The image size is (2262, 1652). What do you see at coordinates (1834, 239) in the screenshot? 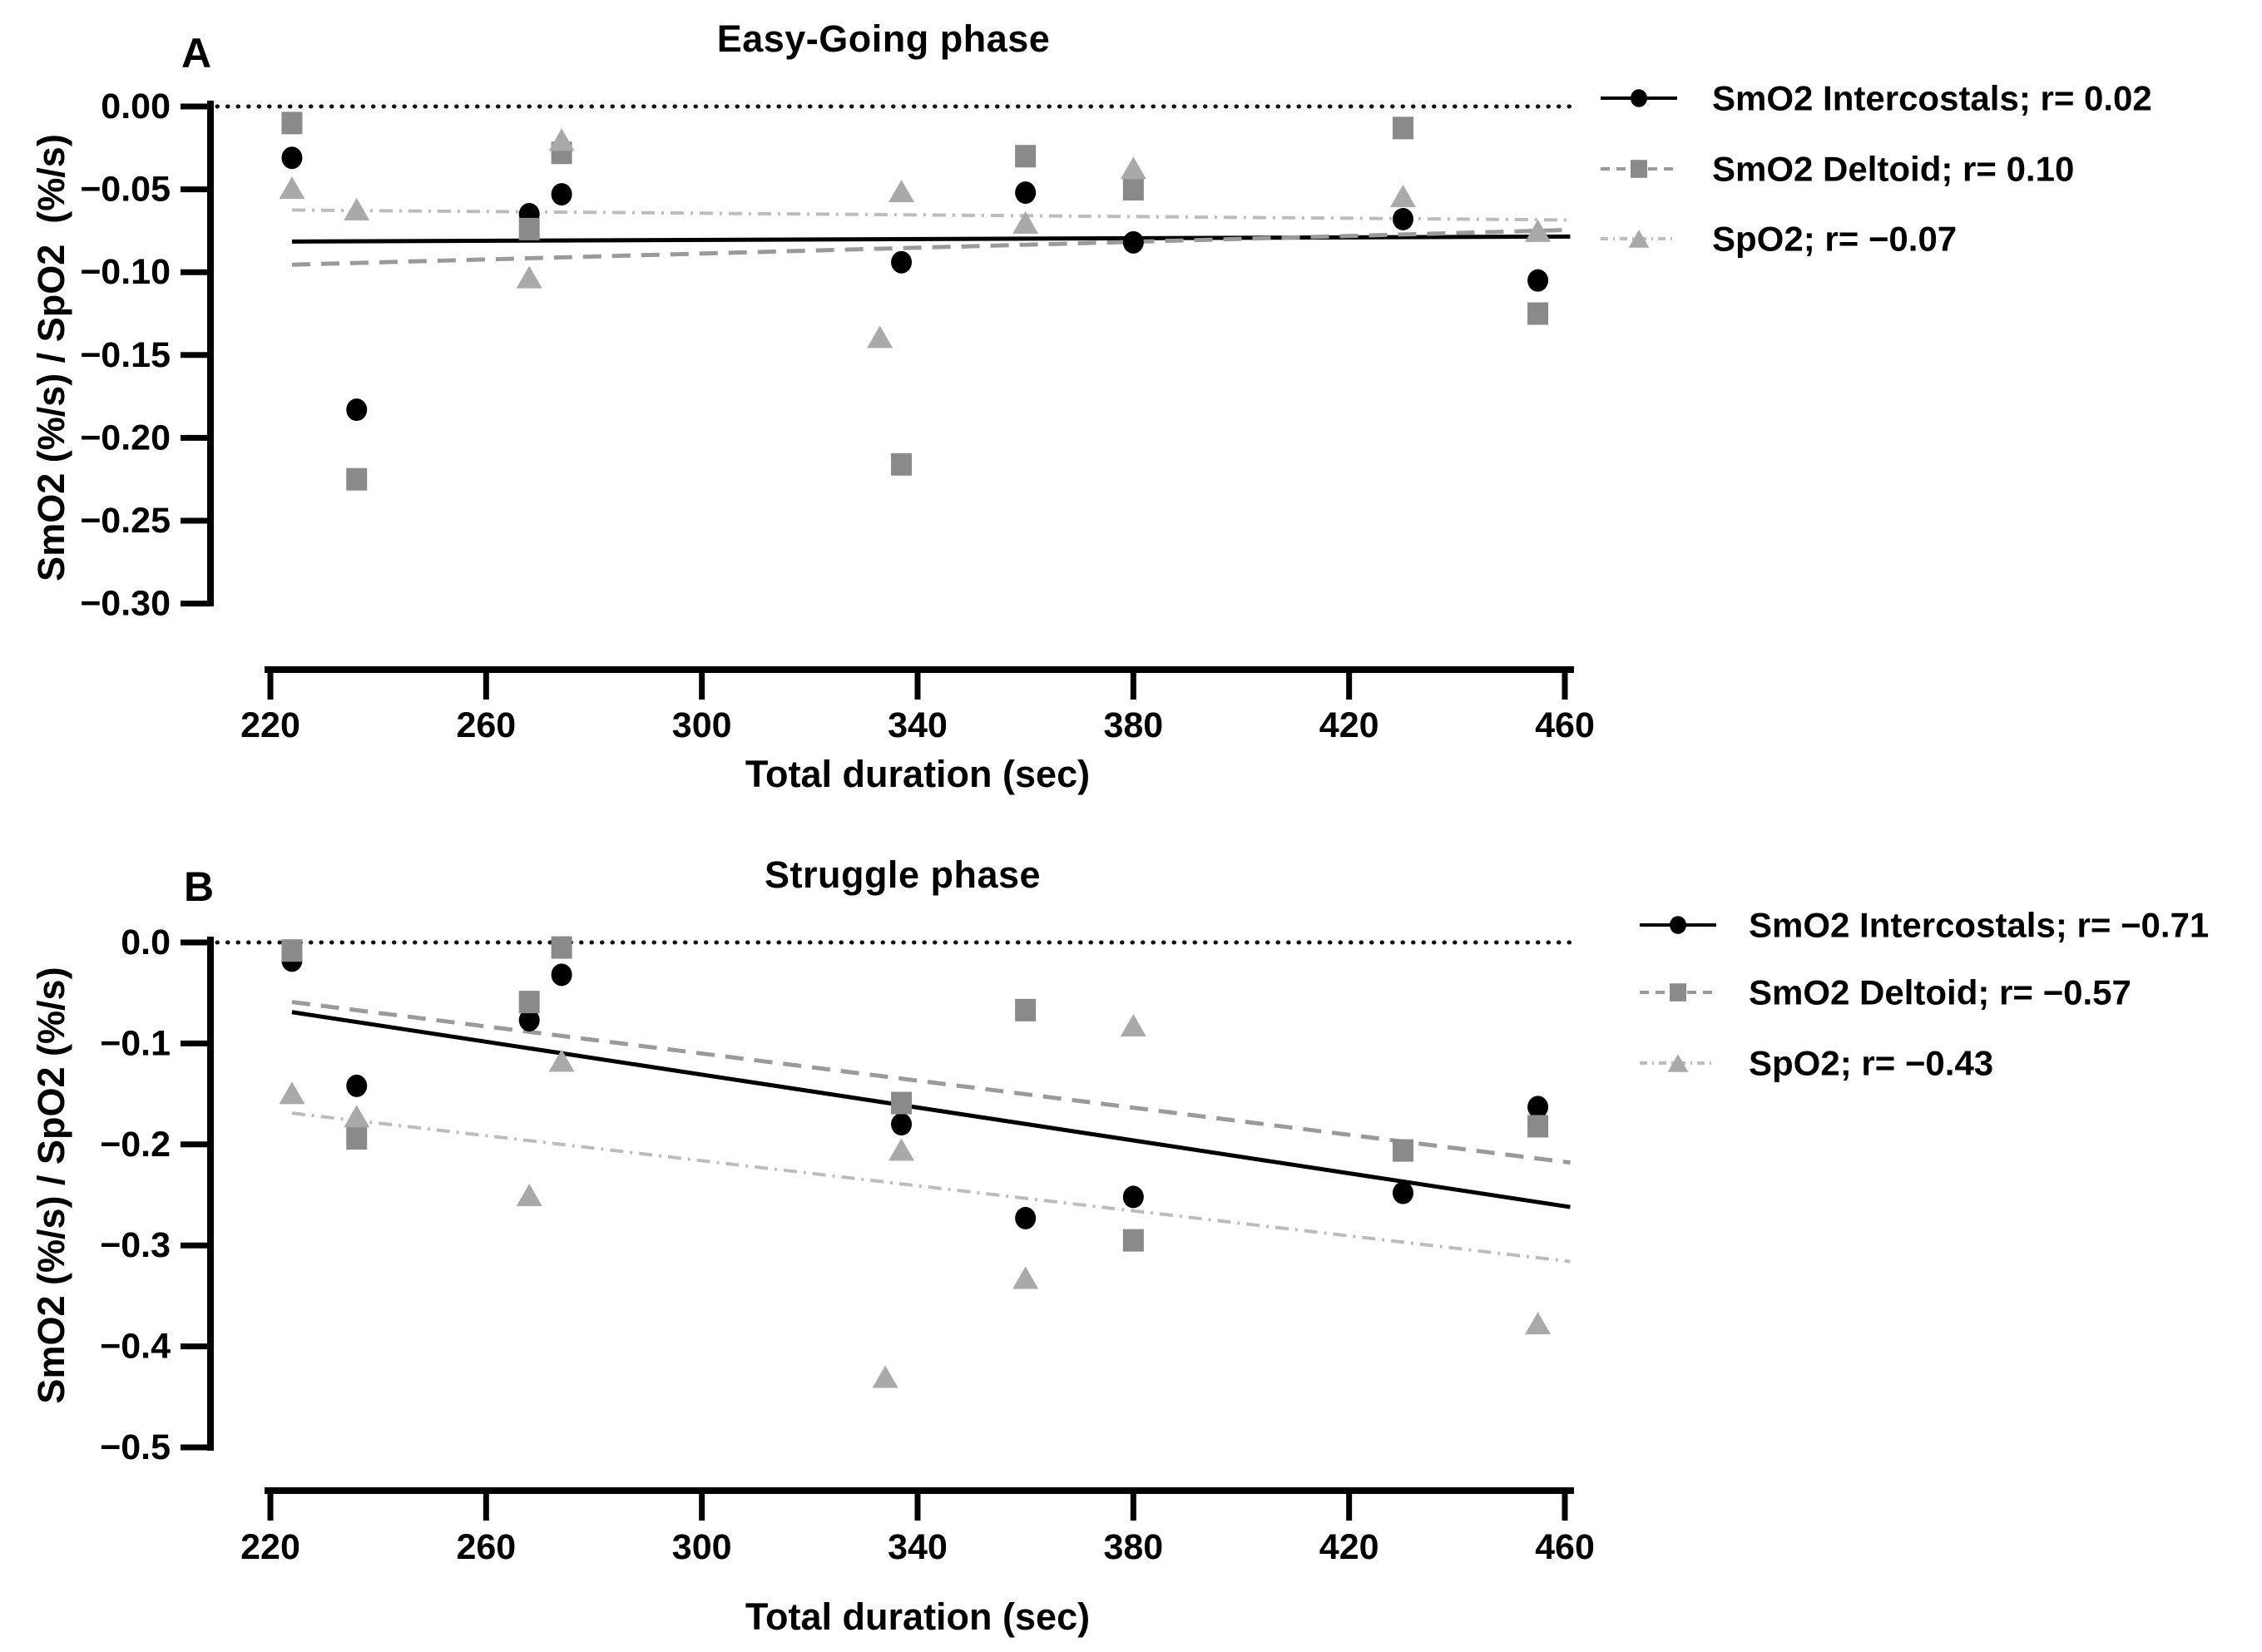
I see `legend-label: SpO2; r= −0.07` at bounding box center [1834, 239].